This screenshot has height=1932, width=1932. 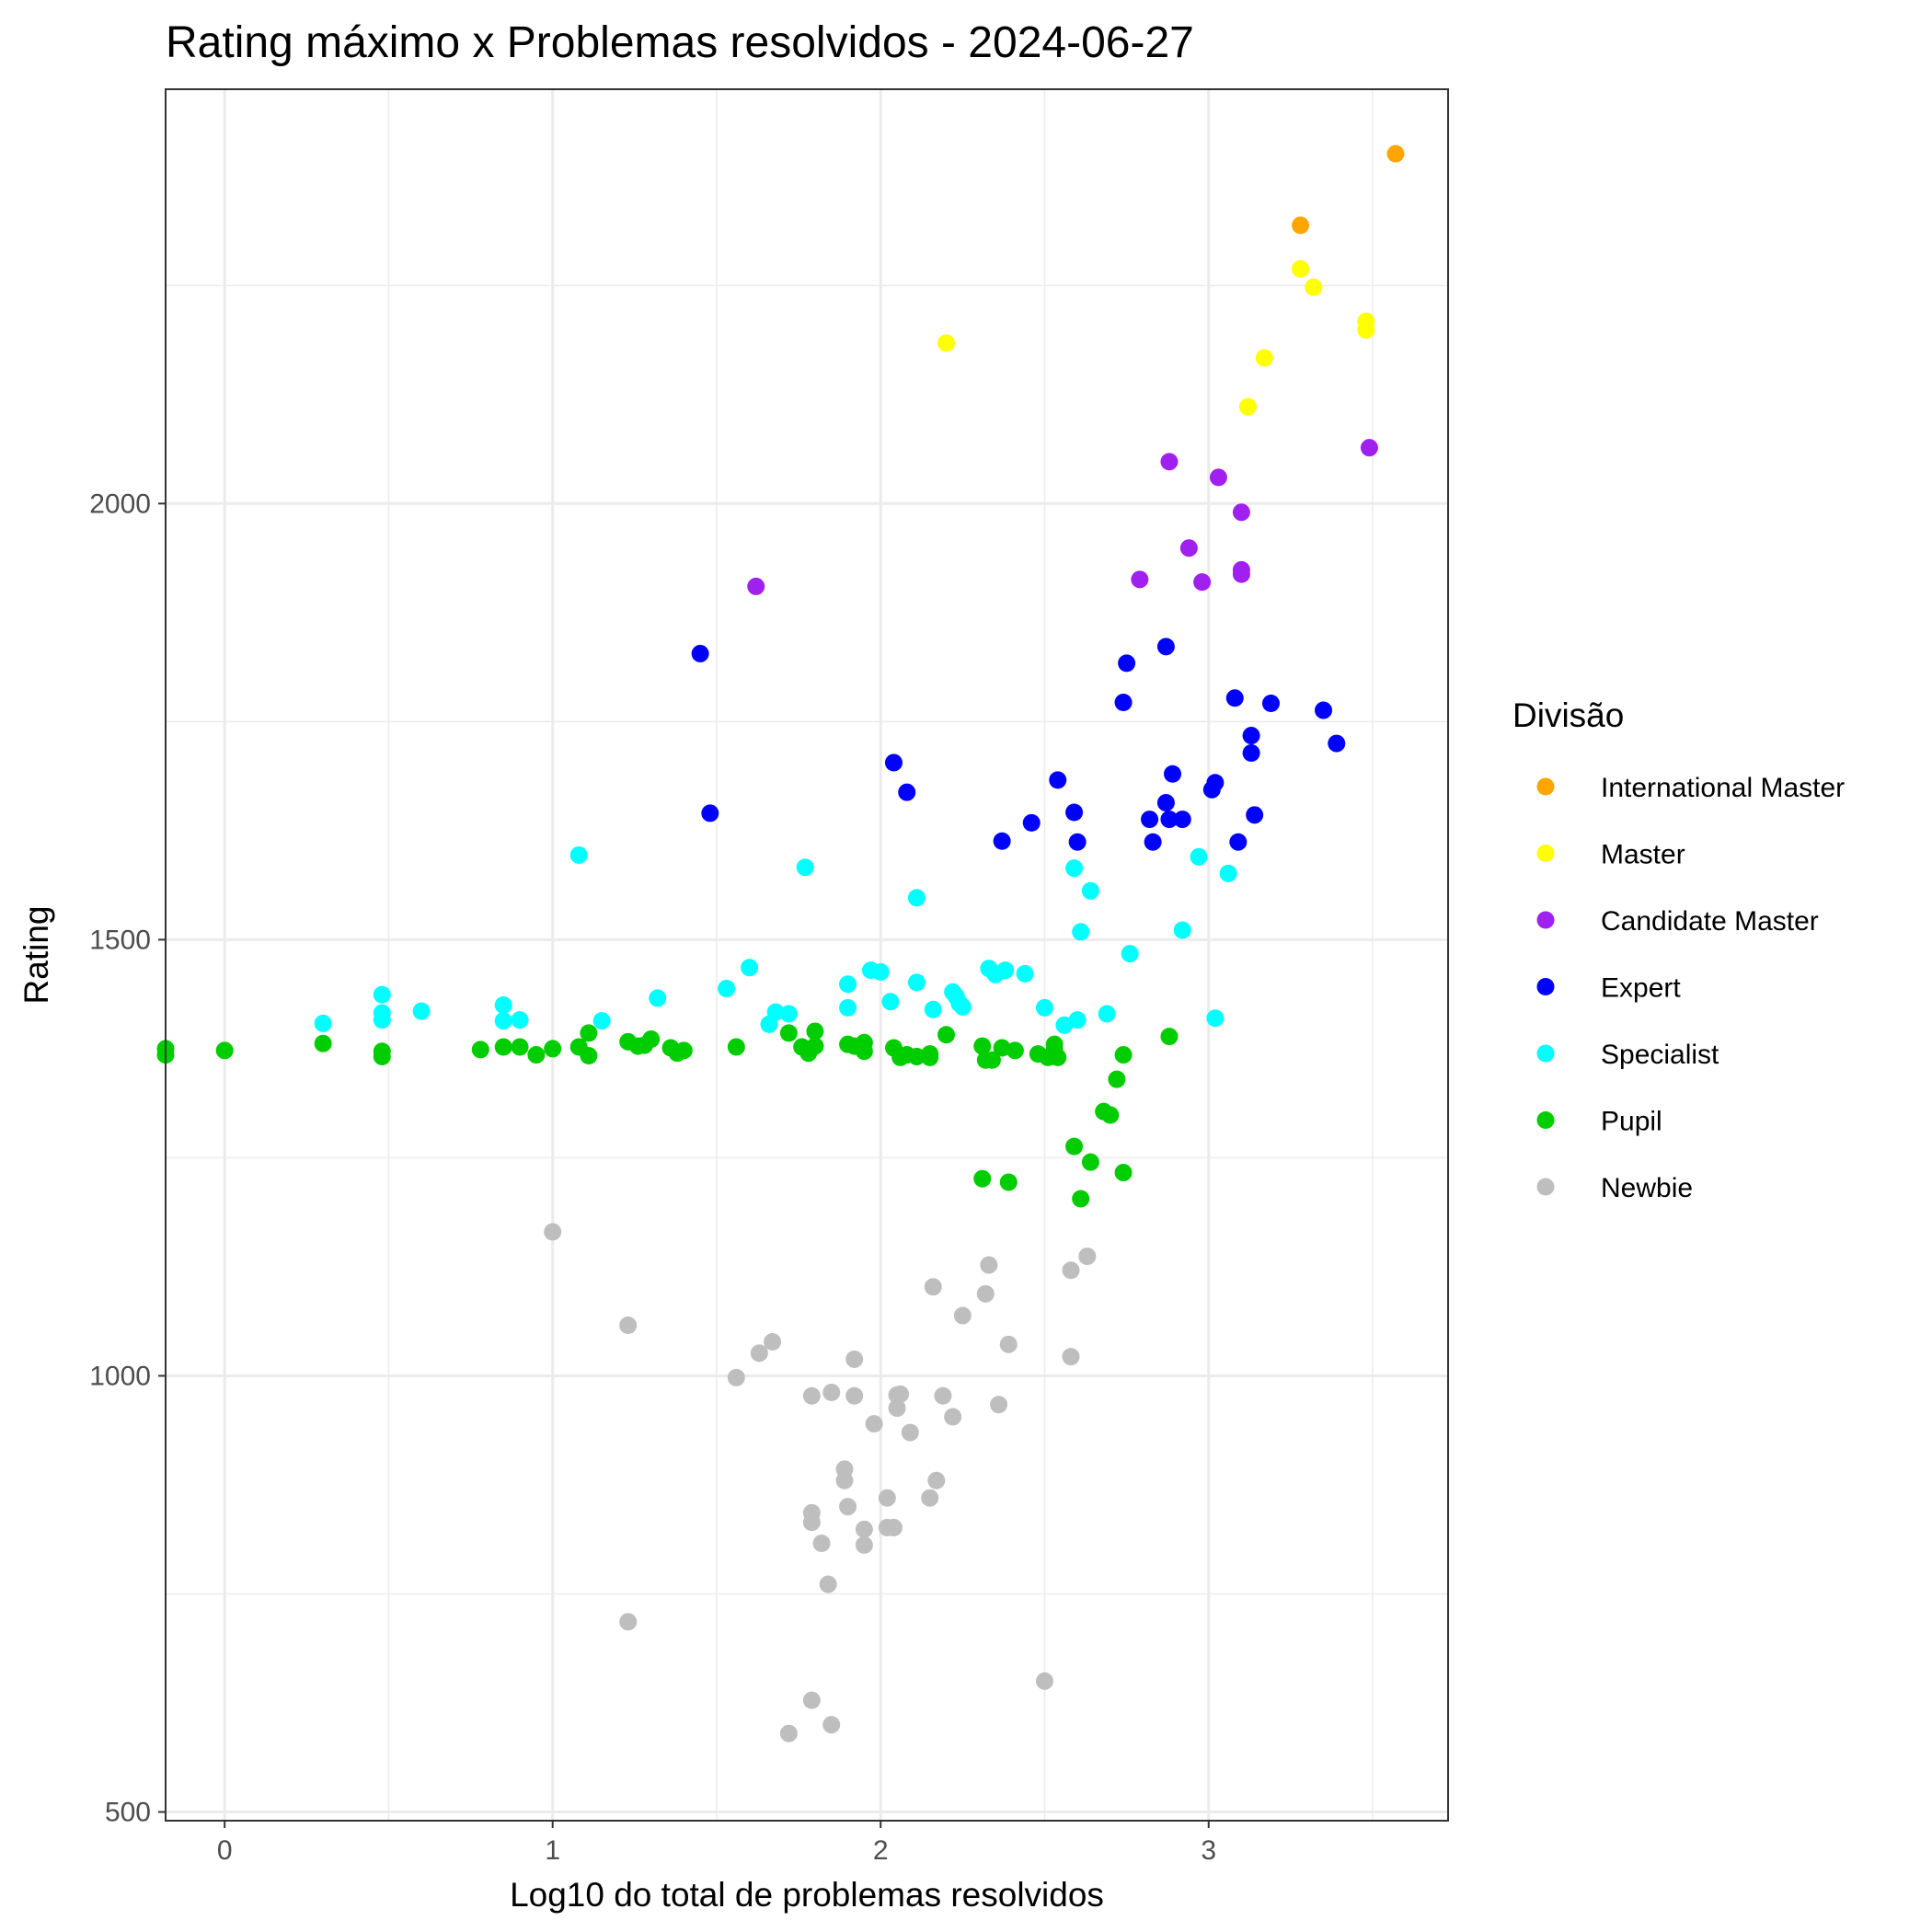 I want to click on legend-key, so click(x=1545, y=853).